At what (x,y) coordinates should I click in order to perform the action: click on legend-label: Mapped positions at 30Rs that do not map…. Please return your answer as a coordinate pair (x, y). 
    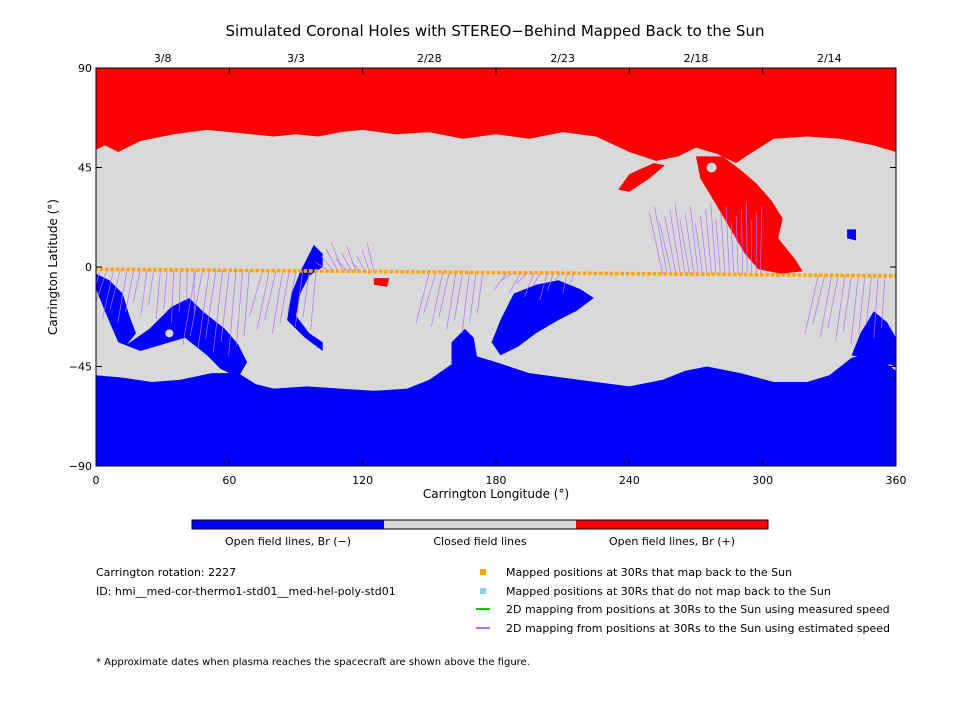
    Looking at the image, I should click on (668, 591).